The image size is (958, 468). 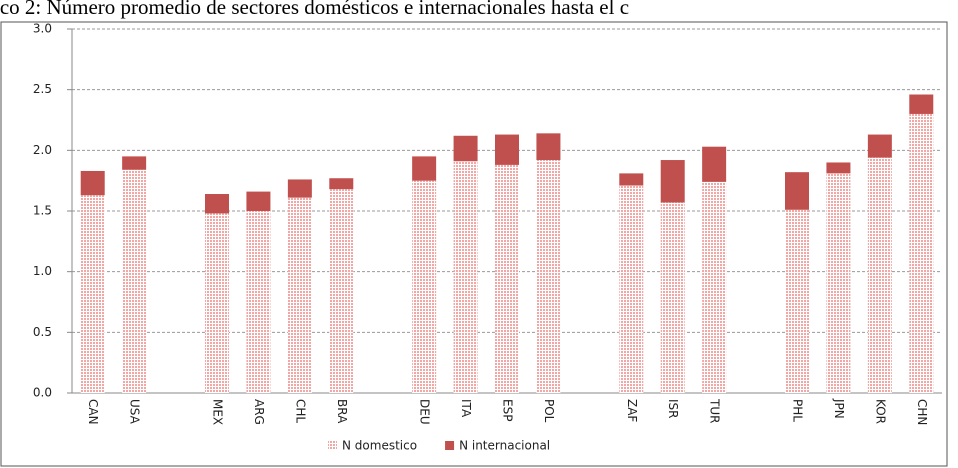 What do you see at coordinates (93, 412) in the screenshot?
I see `x-tick-label: CAN` at bounding box center [93, 412].